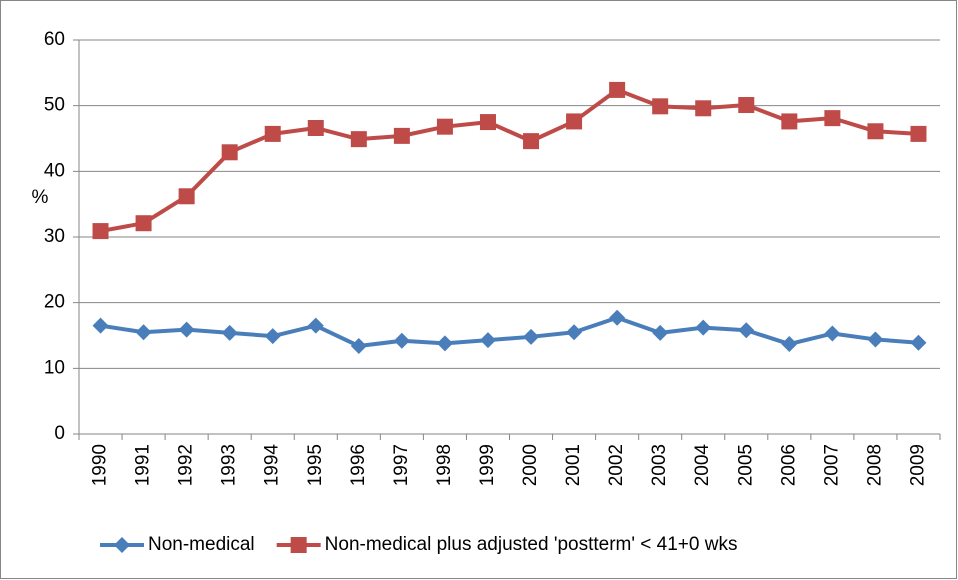 The image size is (958, 580). Describe the element at coordinates (54, 39) in the screenshot. I see `y-tick-label: 60` at that location.